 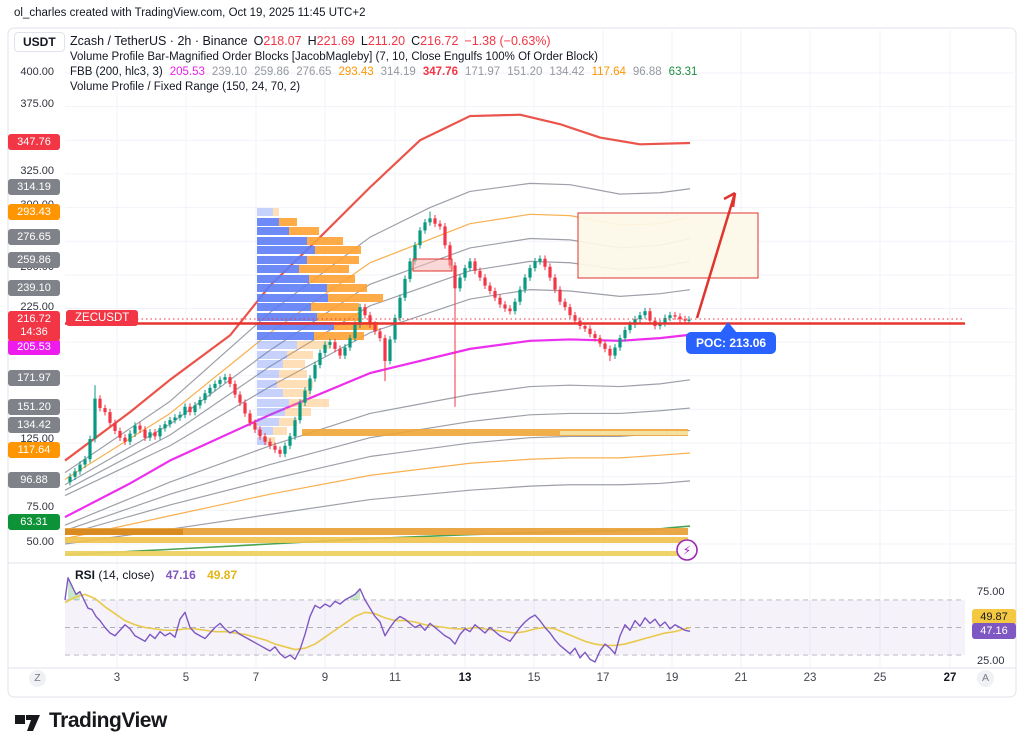 What do you see at coordinates (398, 72) in the screenshot?
I see `fbb-value: 314.19` at bounding box center [398, 72].